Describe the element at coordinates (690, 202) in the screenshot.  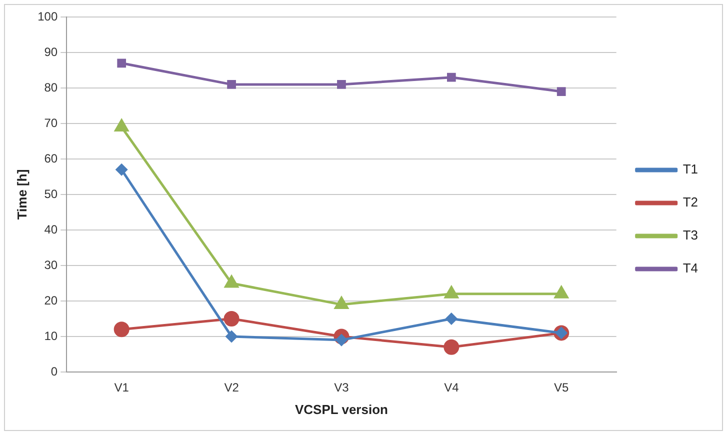
I see `legend-label: T2` at that location.